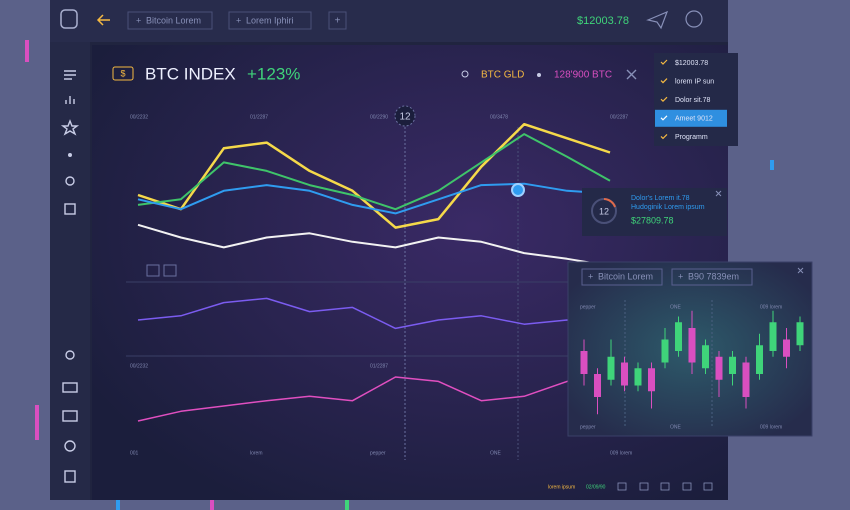 The height and width of the screenshot is (510, 850). What do you see at coordinates (70, 181) in the screenshot?
I see `search-icon` at bounding box center [70, 181].